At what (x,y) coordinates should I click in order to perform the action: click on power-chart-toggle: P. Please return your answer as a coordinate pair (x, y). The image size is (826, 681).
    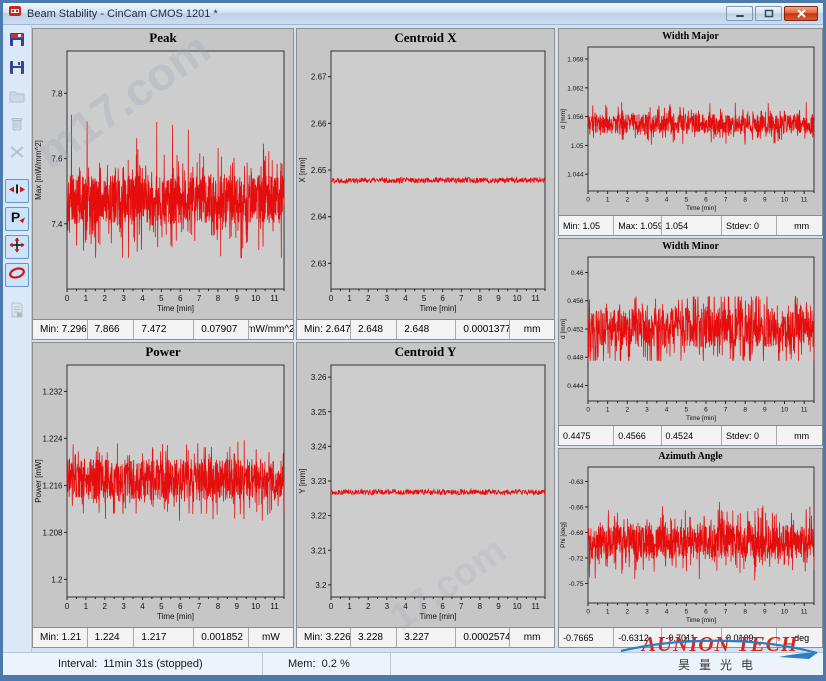
    Looking at the image, I should click on (17, 219).